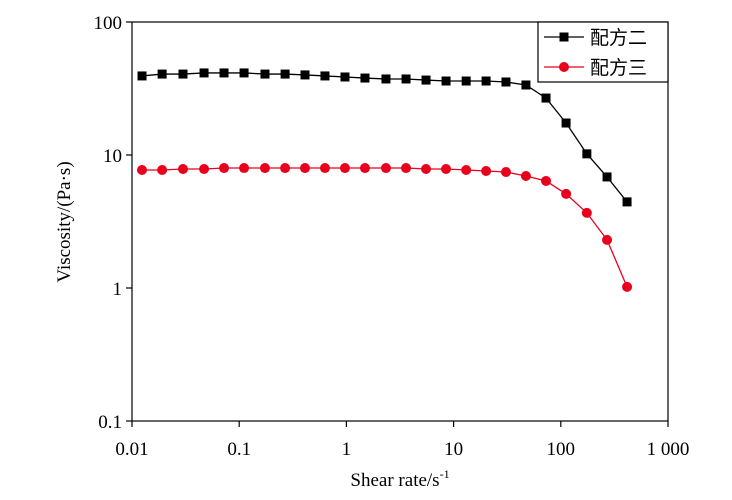 Image resolution: width=732 pixels, height=500 pixels. Describe the element at coordinates (453, 449) in the screenshot. I see `x-tick-label: 10` at that location.